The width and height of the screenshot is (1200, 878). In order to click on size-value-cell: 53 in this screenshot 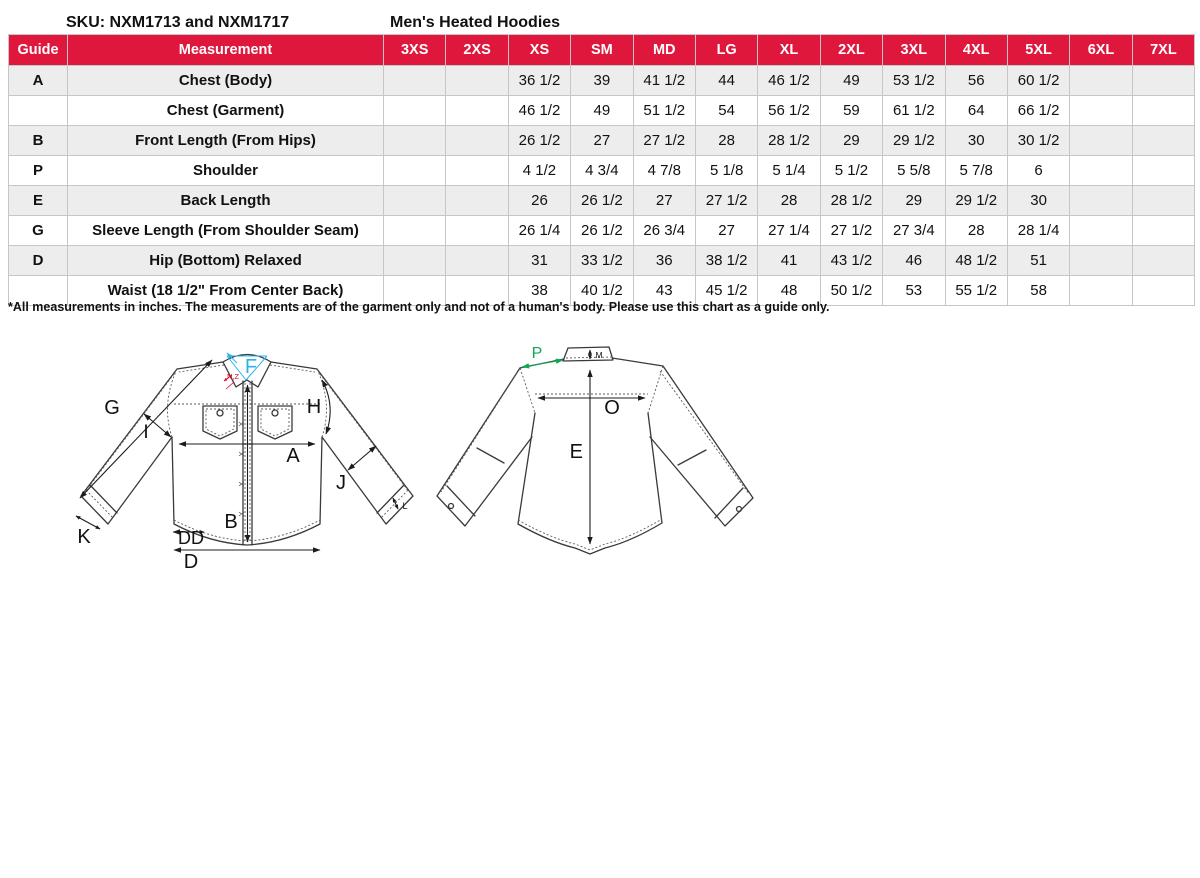, I will do `click(914, 290)`.